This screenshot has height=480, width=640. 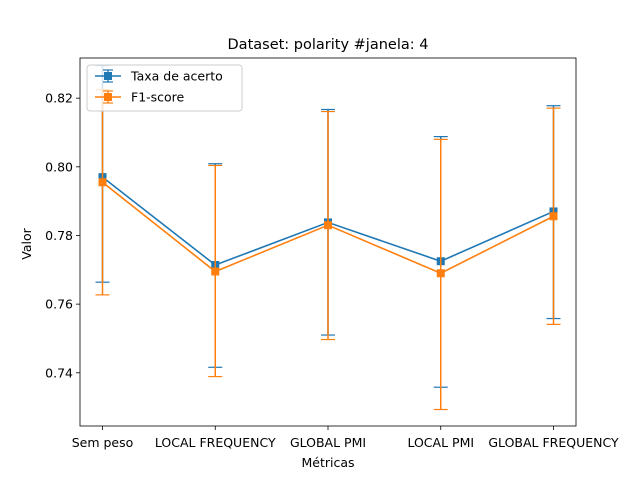 What do you see at coordinates (215, 442) in the screenshot?
I see `x-tick-label: LOCAL FREQUENCY` at bounding box center [215, 442].